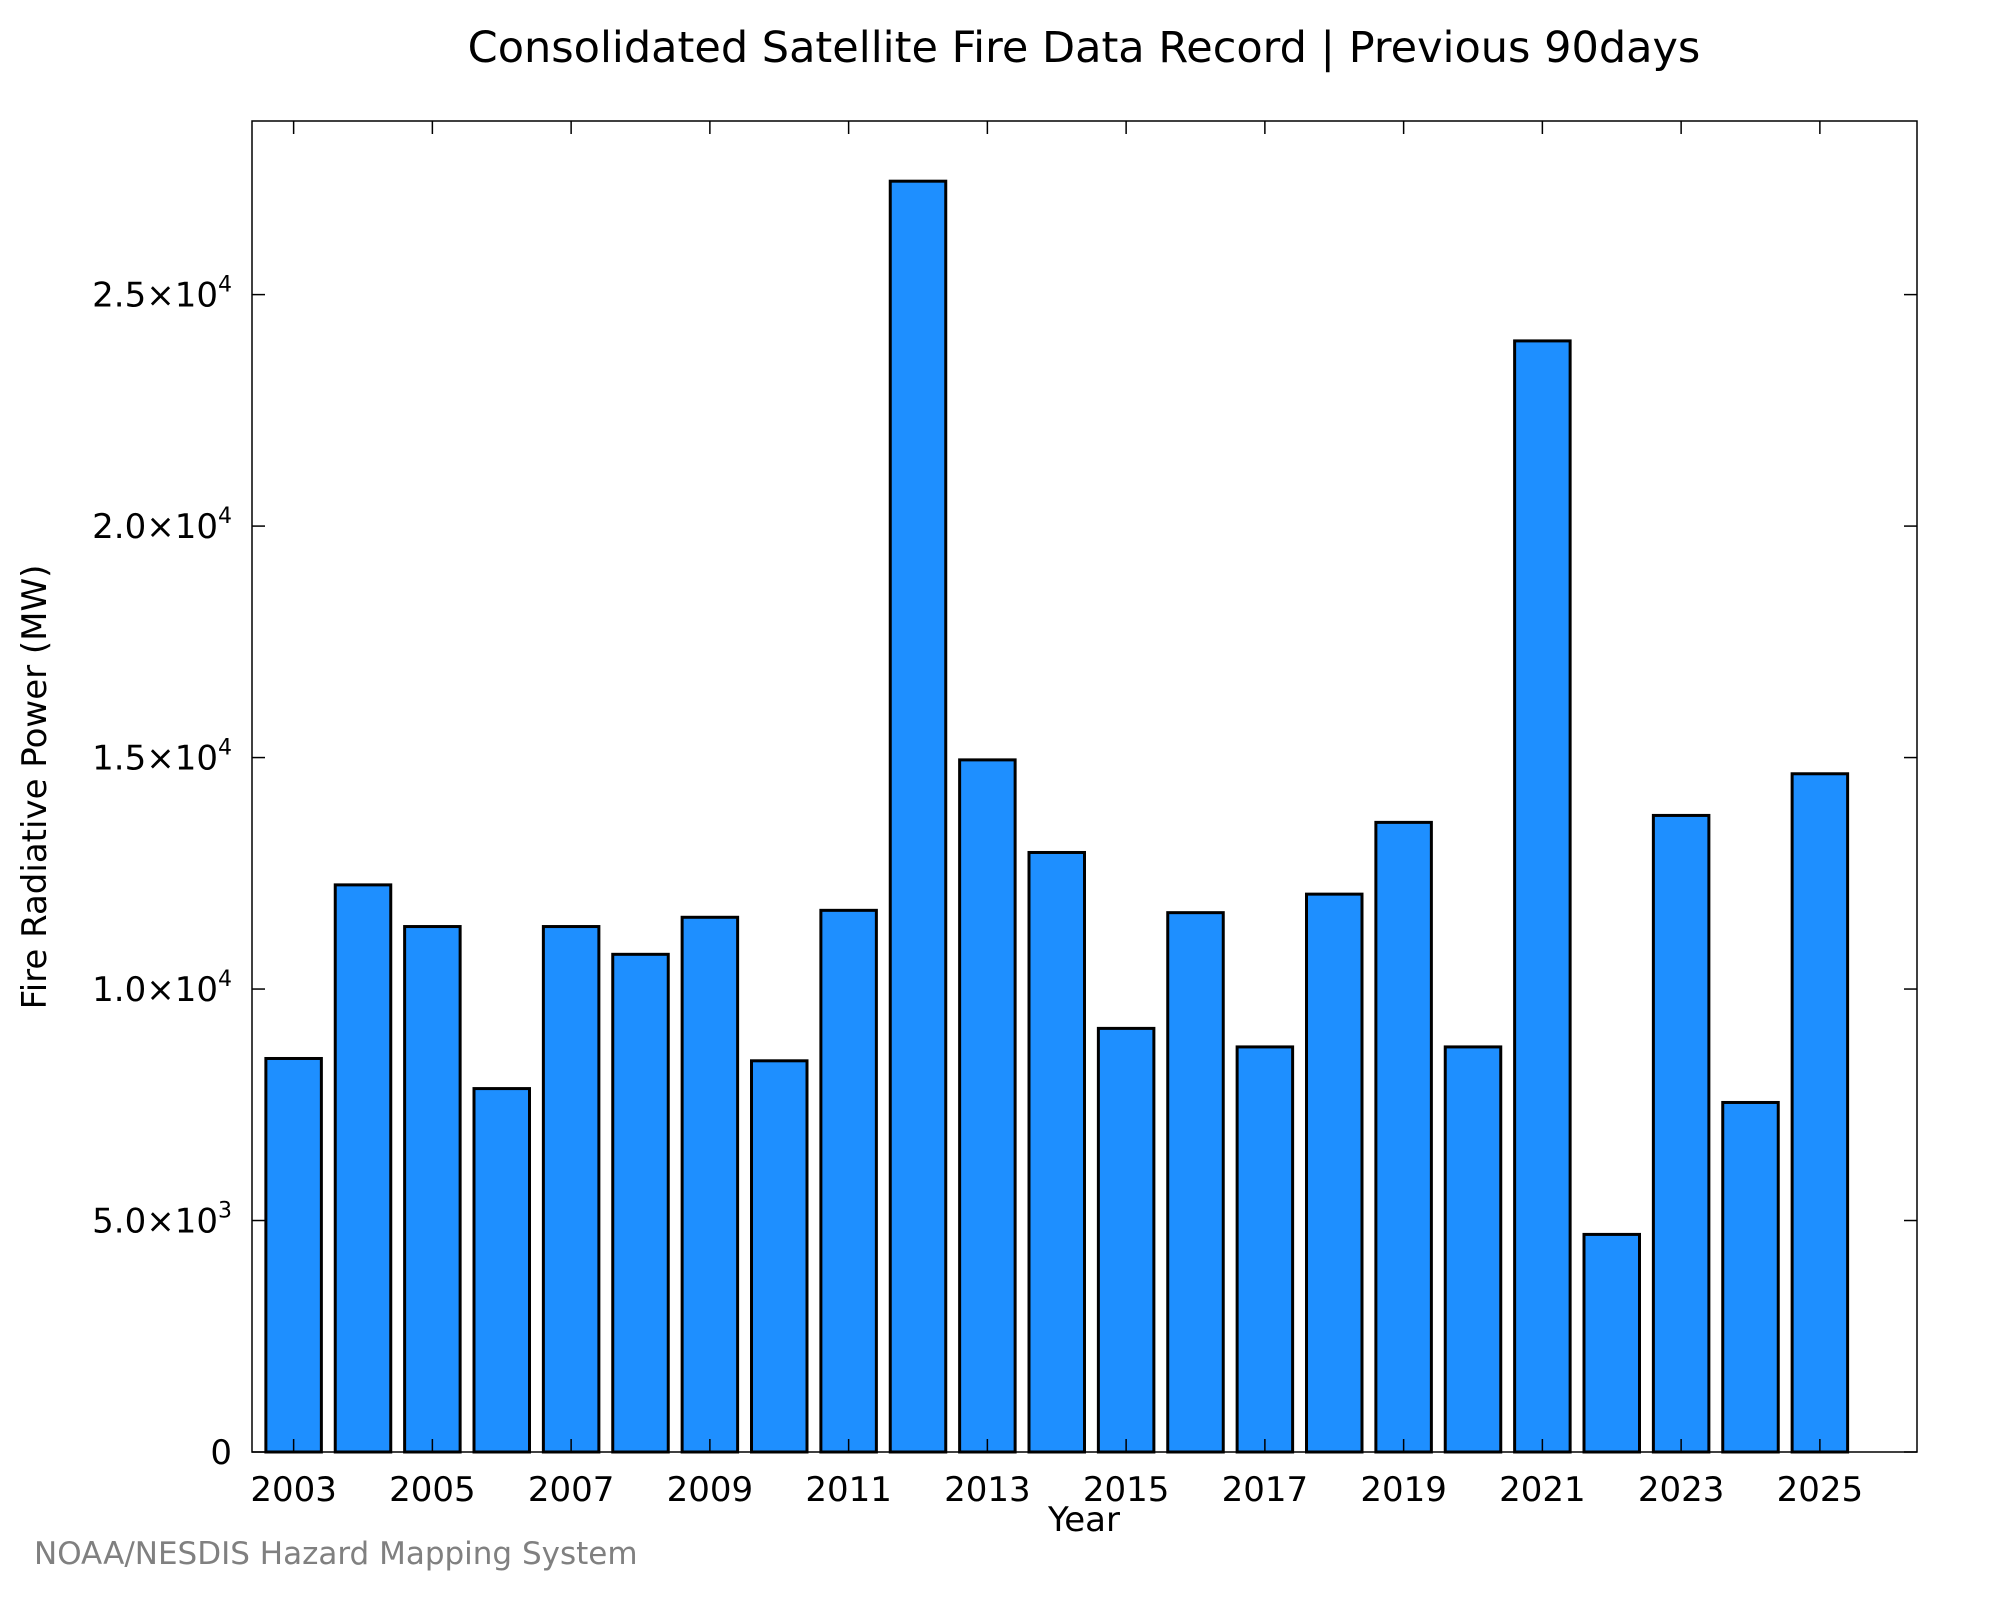 The height and width of the screenshot is (1600, 2000). Describe the element at coordinates (1542, 1490) in the screenshot. I see `x-tick-label-2021: 2021` at that location.